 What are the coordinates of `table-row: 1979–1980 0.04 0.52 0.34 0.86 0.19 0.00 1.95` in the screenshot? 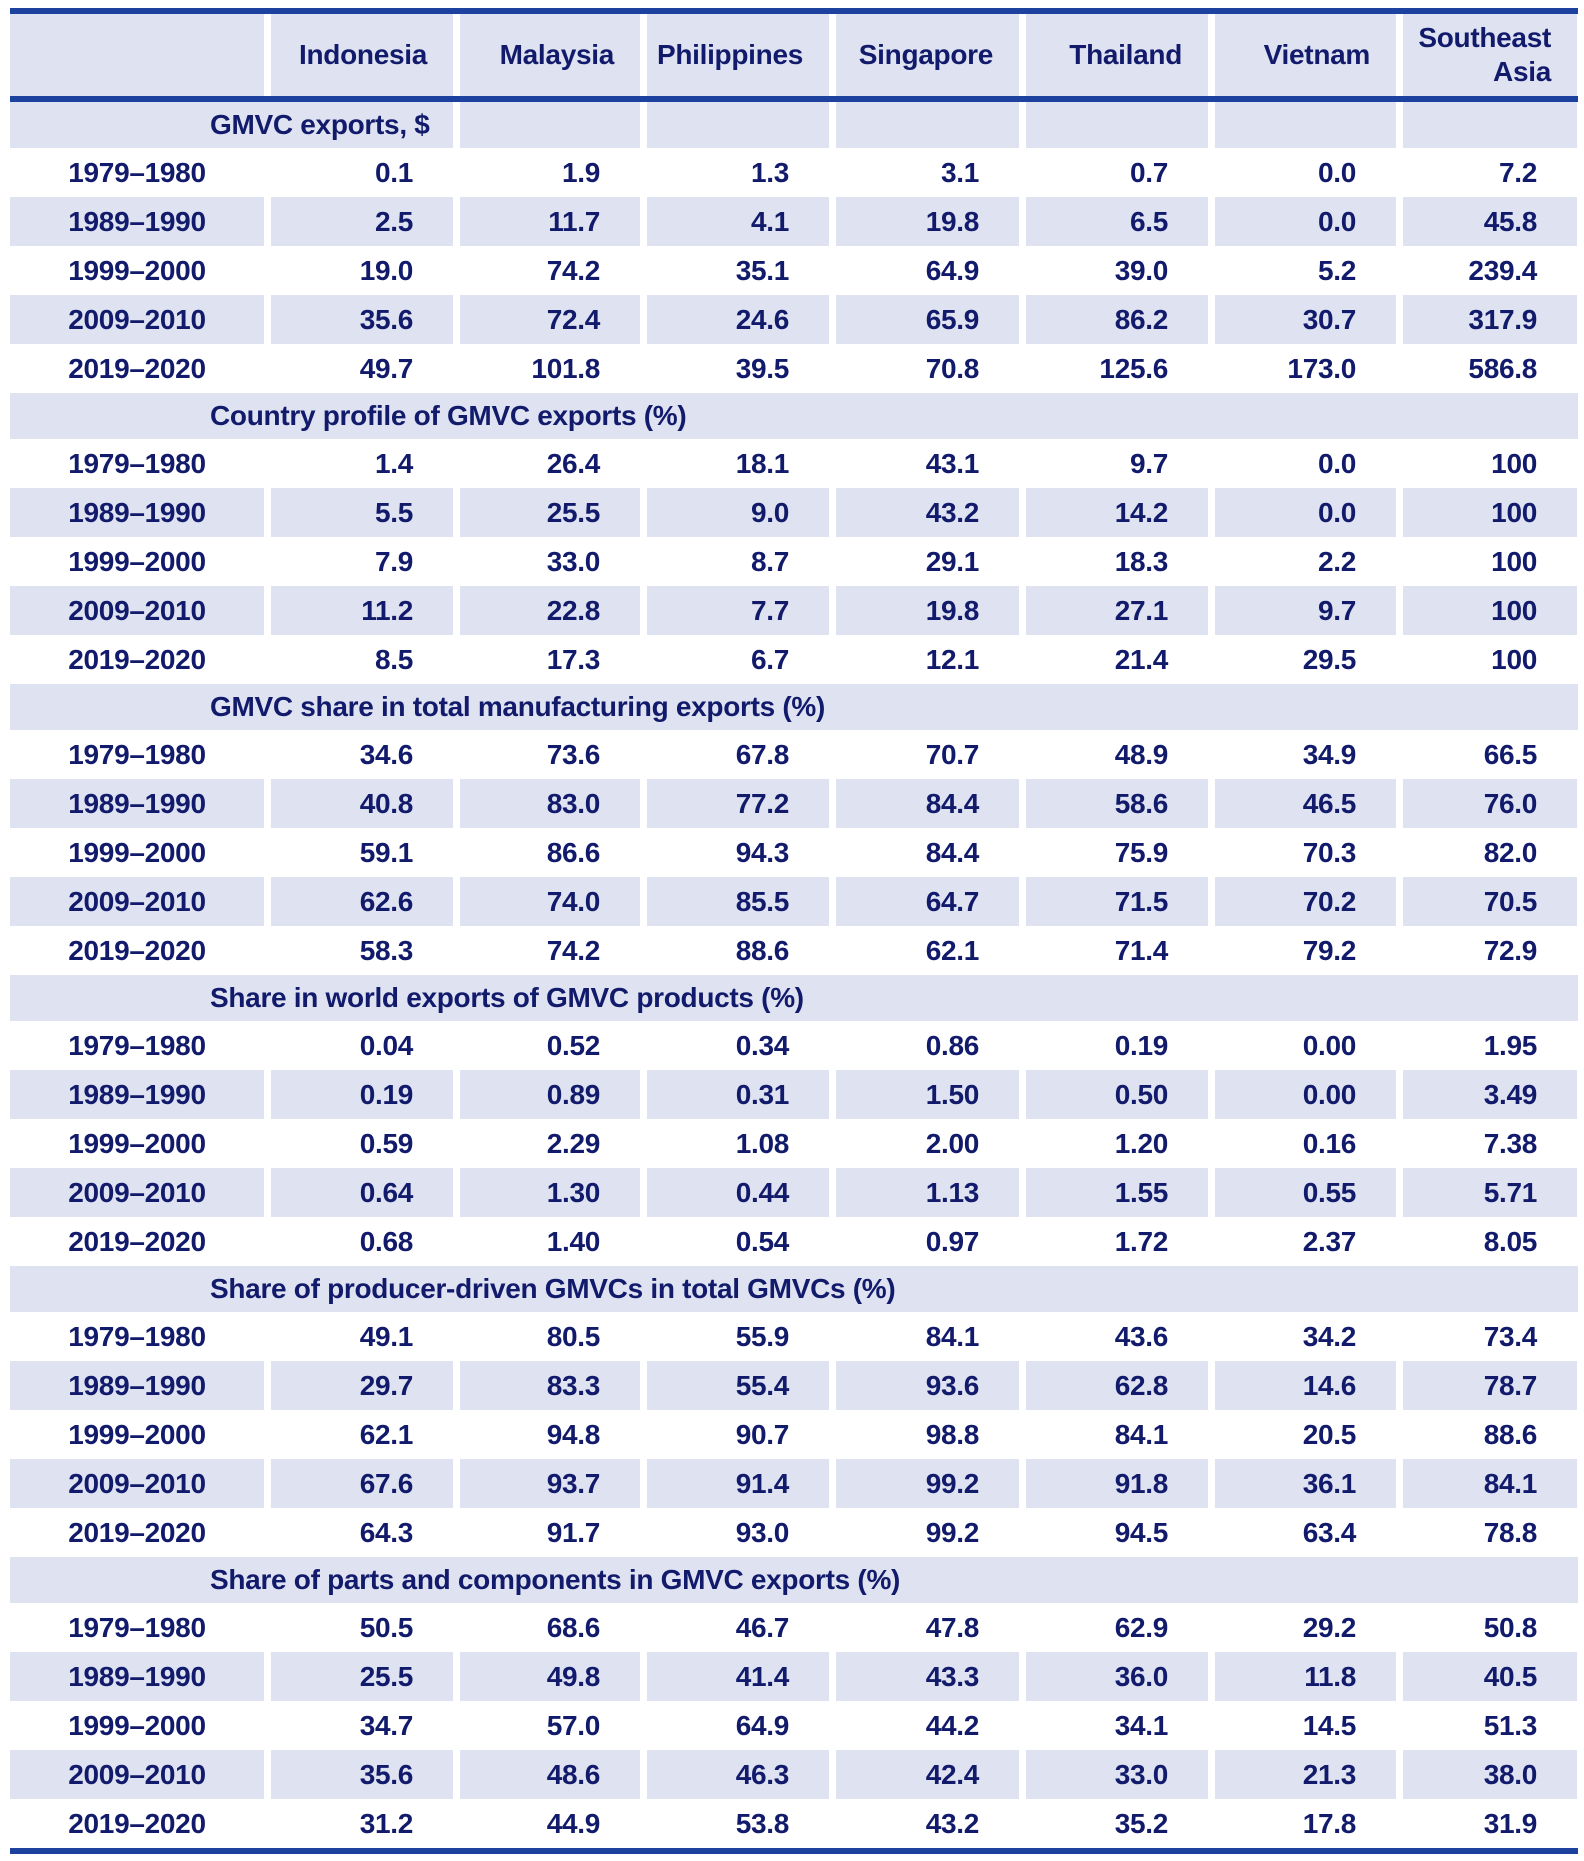 It's located at (794, 1045).